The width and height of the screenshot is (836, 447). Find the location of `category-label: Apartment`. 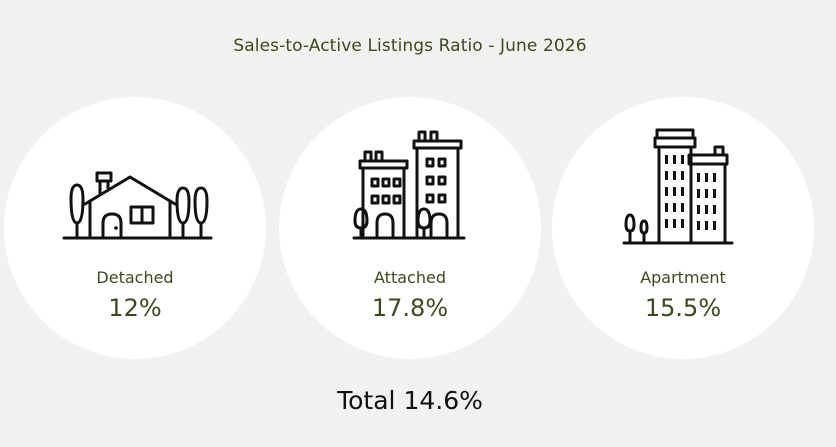

category-label: Apartment is located at coordinates (683, 277).